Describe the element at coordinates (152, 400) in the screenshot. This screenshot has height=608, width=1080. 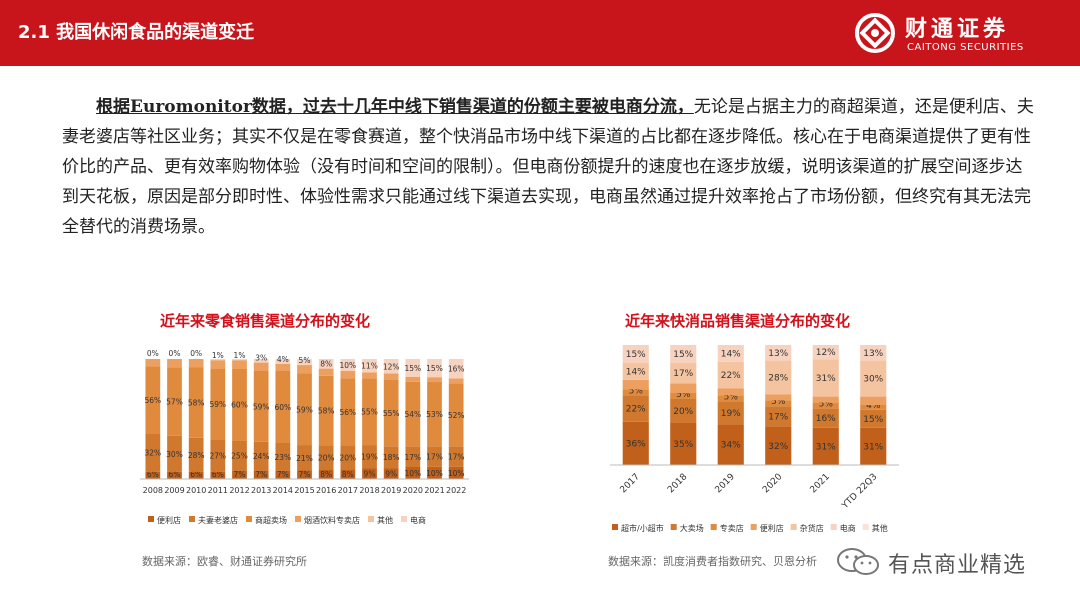
I see `data-label: 56%` at that location.